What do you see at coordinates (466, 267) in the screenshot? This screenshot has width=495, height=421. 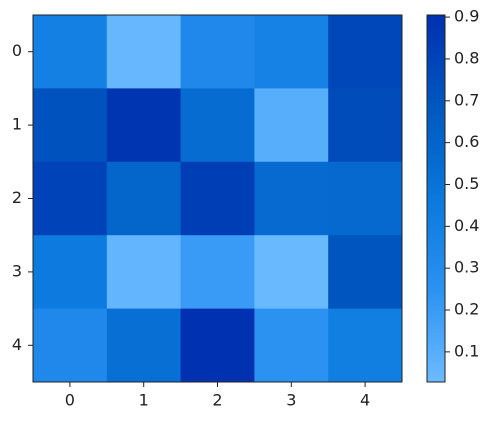 I see `colorbar-tick-label: 0.3` at bounding box center [466, 267].